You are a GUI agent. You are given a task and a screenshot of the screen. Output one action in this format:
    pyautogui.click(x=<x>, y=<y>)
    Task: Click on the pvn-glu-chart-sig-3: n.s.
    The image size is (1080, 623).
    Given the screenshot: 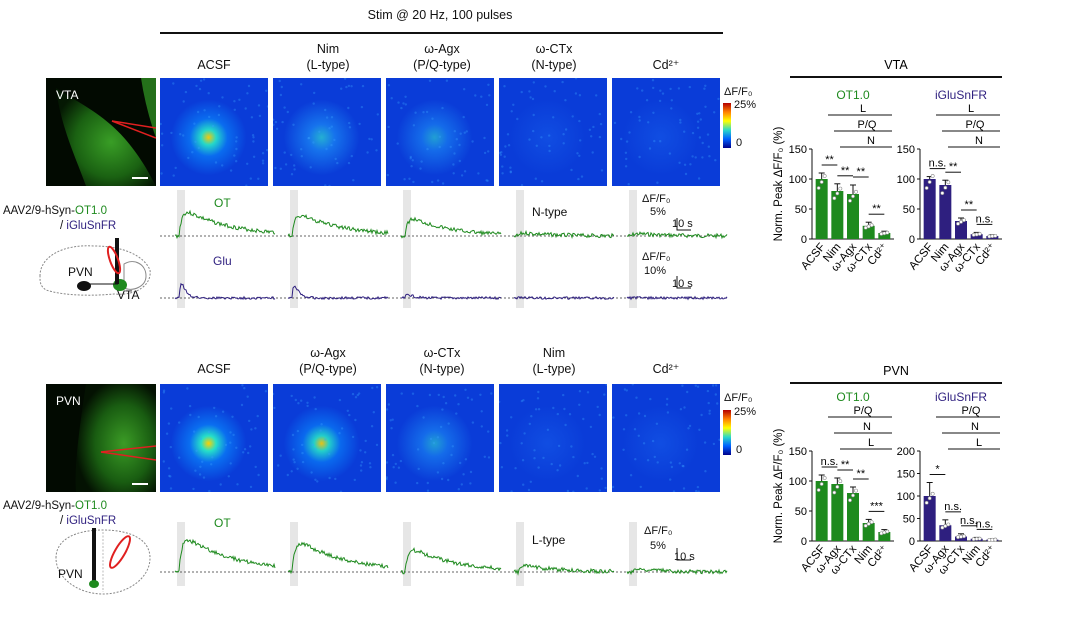 What is the action you would take?
    pyautogui.click(x=985, y=524)
    